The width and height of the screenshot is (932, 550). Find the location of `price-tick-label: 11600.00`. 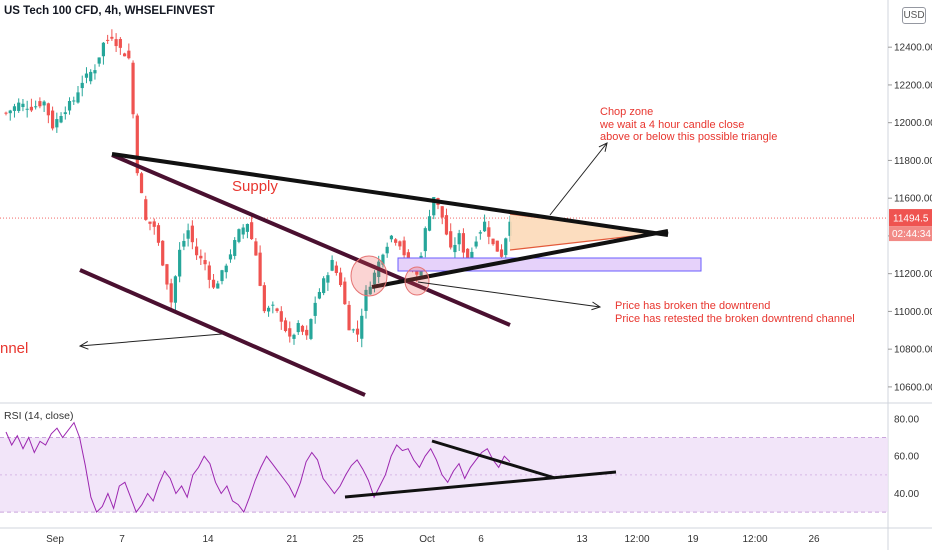

price-tick-label: 11600.00 is located at coordinates (913, 199).